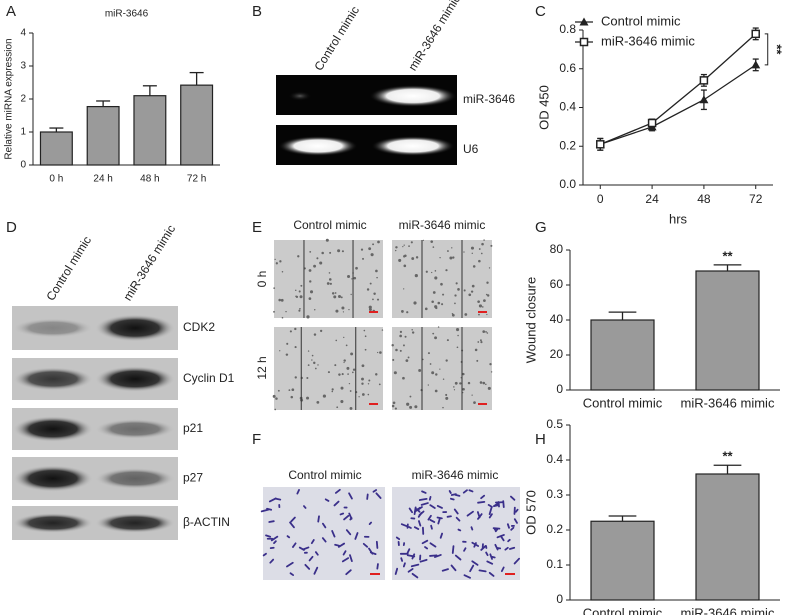 The image size is (800, 615). Describe the element at coordinates (567, 145) in the screenshot. I see `y-tick-label: 0.2` at that location.